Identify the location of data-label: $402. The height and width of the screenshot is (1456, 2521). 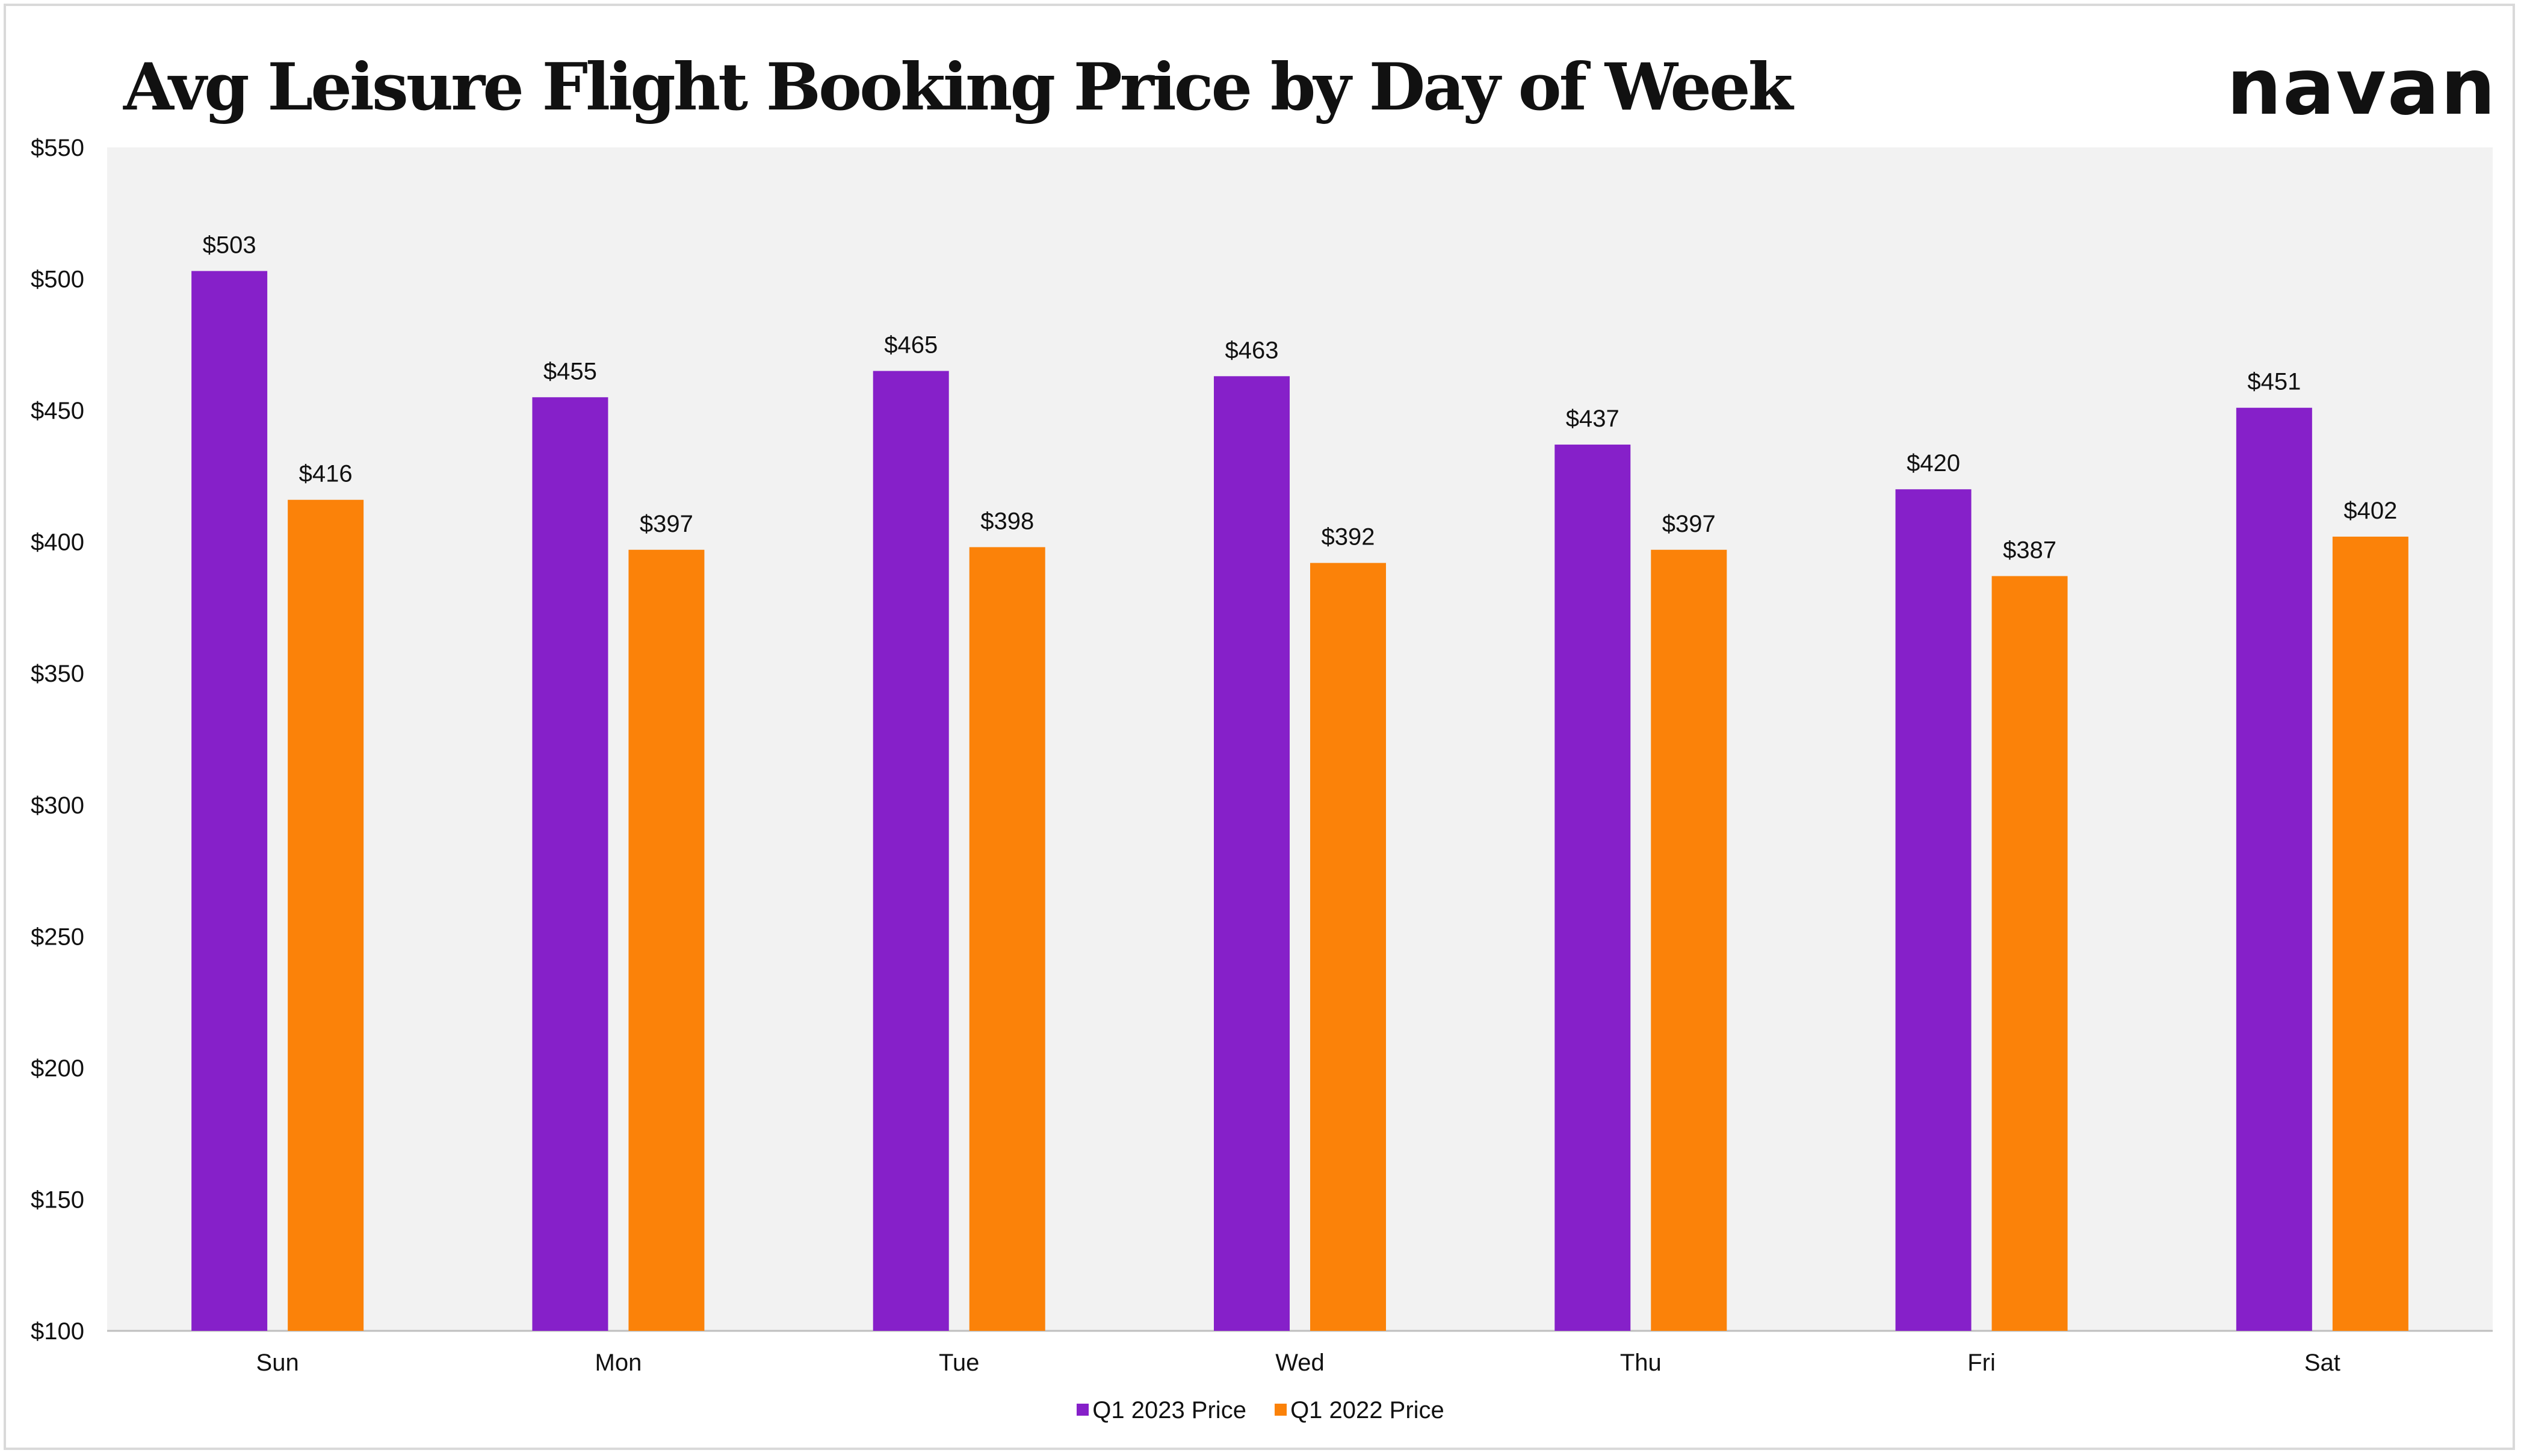
(2370, 511).